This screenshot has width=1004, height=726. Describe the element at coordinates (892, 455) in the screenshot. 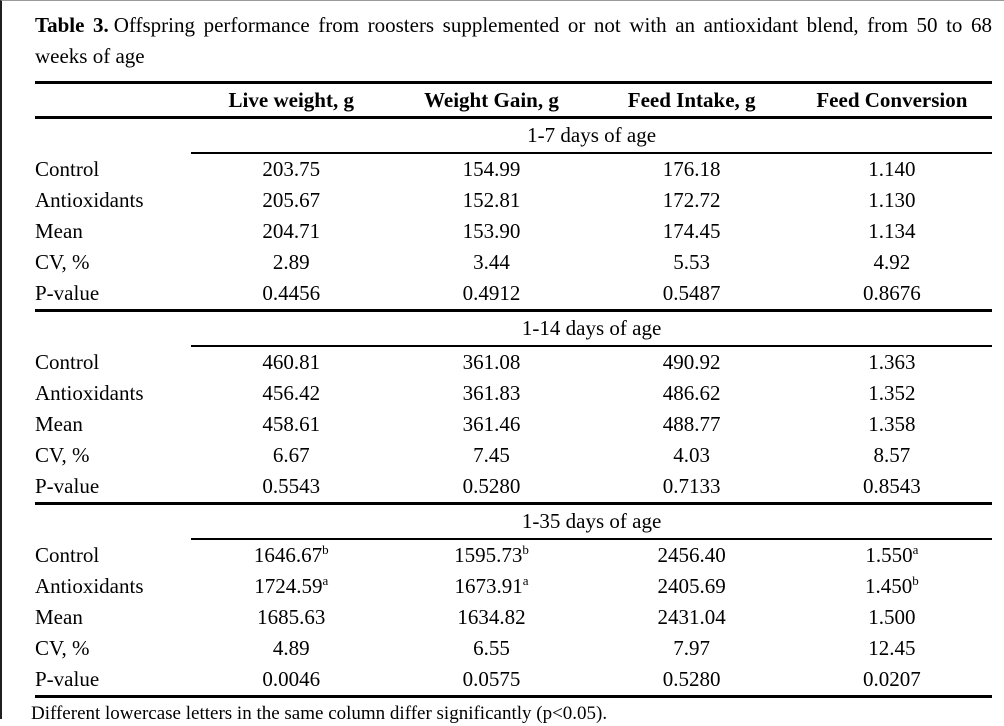

I see `cell-value: 8.57` at that location.